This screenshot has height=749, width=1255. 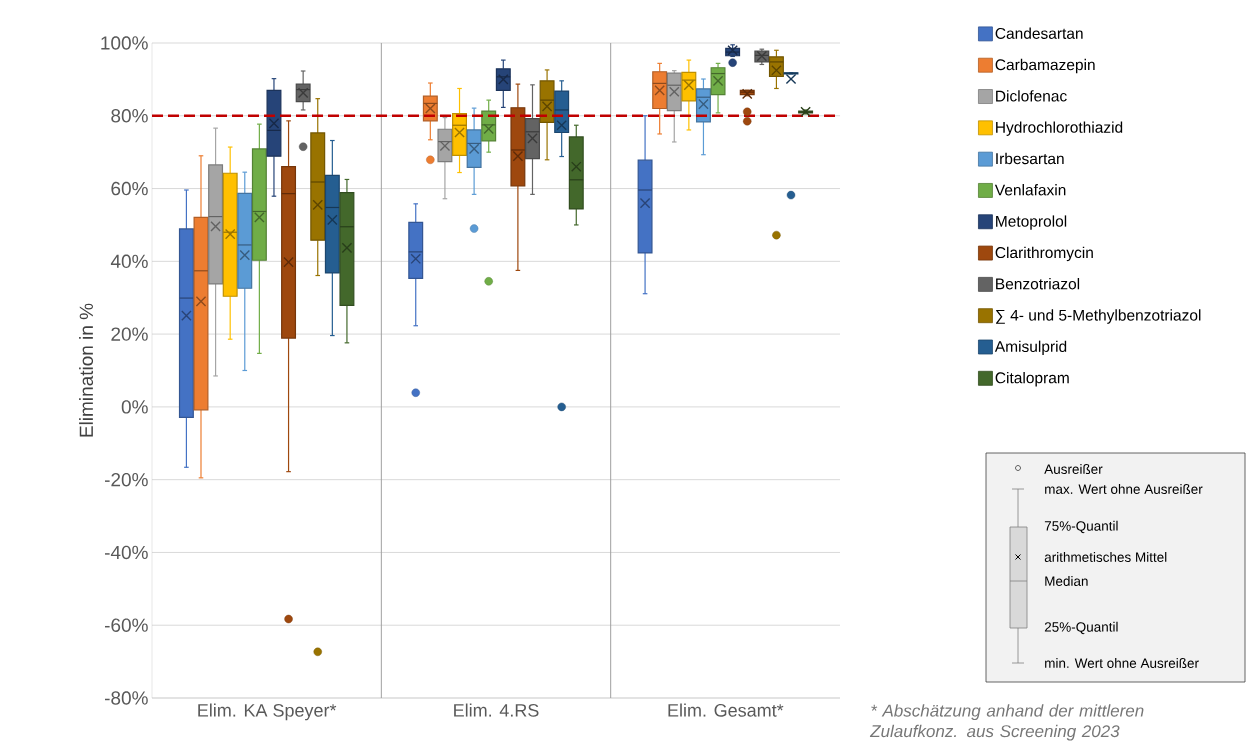 What do you see at coordinates (1059, 128) in the screenshot?
I see `legend-label: Hydrochlorothiazid` at bounding box center [1059, 128].